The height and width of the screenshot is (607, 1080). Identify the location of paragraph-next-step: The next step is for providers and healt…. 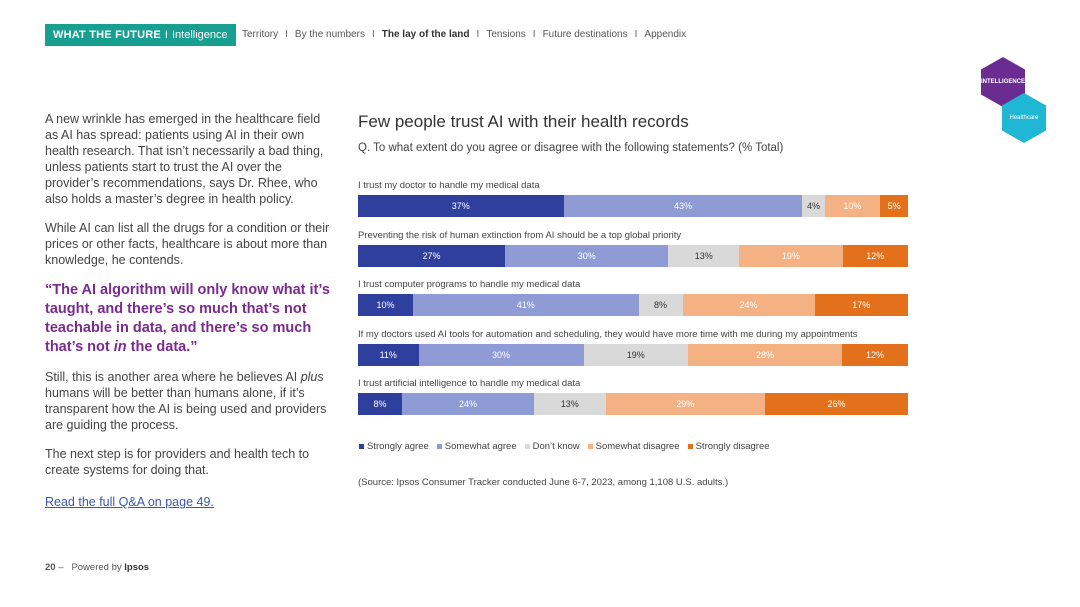
(177, 462).